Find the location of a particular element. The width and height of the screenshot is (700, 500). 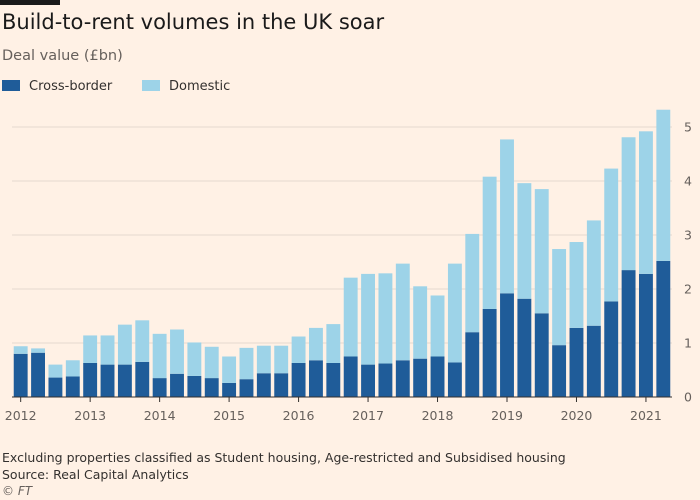

chart-title: Build-to-rent volumes in the UK soar is located at coordinates (193, 22).